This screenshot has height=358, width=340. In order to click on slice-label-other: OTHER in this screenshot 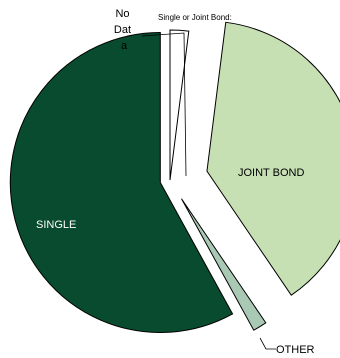, I will do `click(295, 350)`.